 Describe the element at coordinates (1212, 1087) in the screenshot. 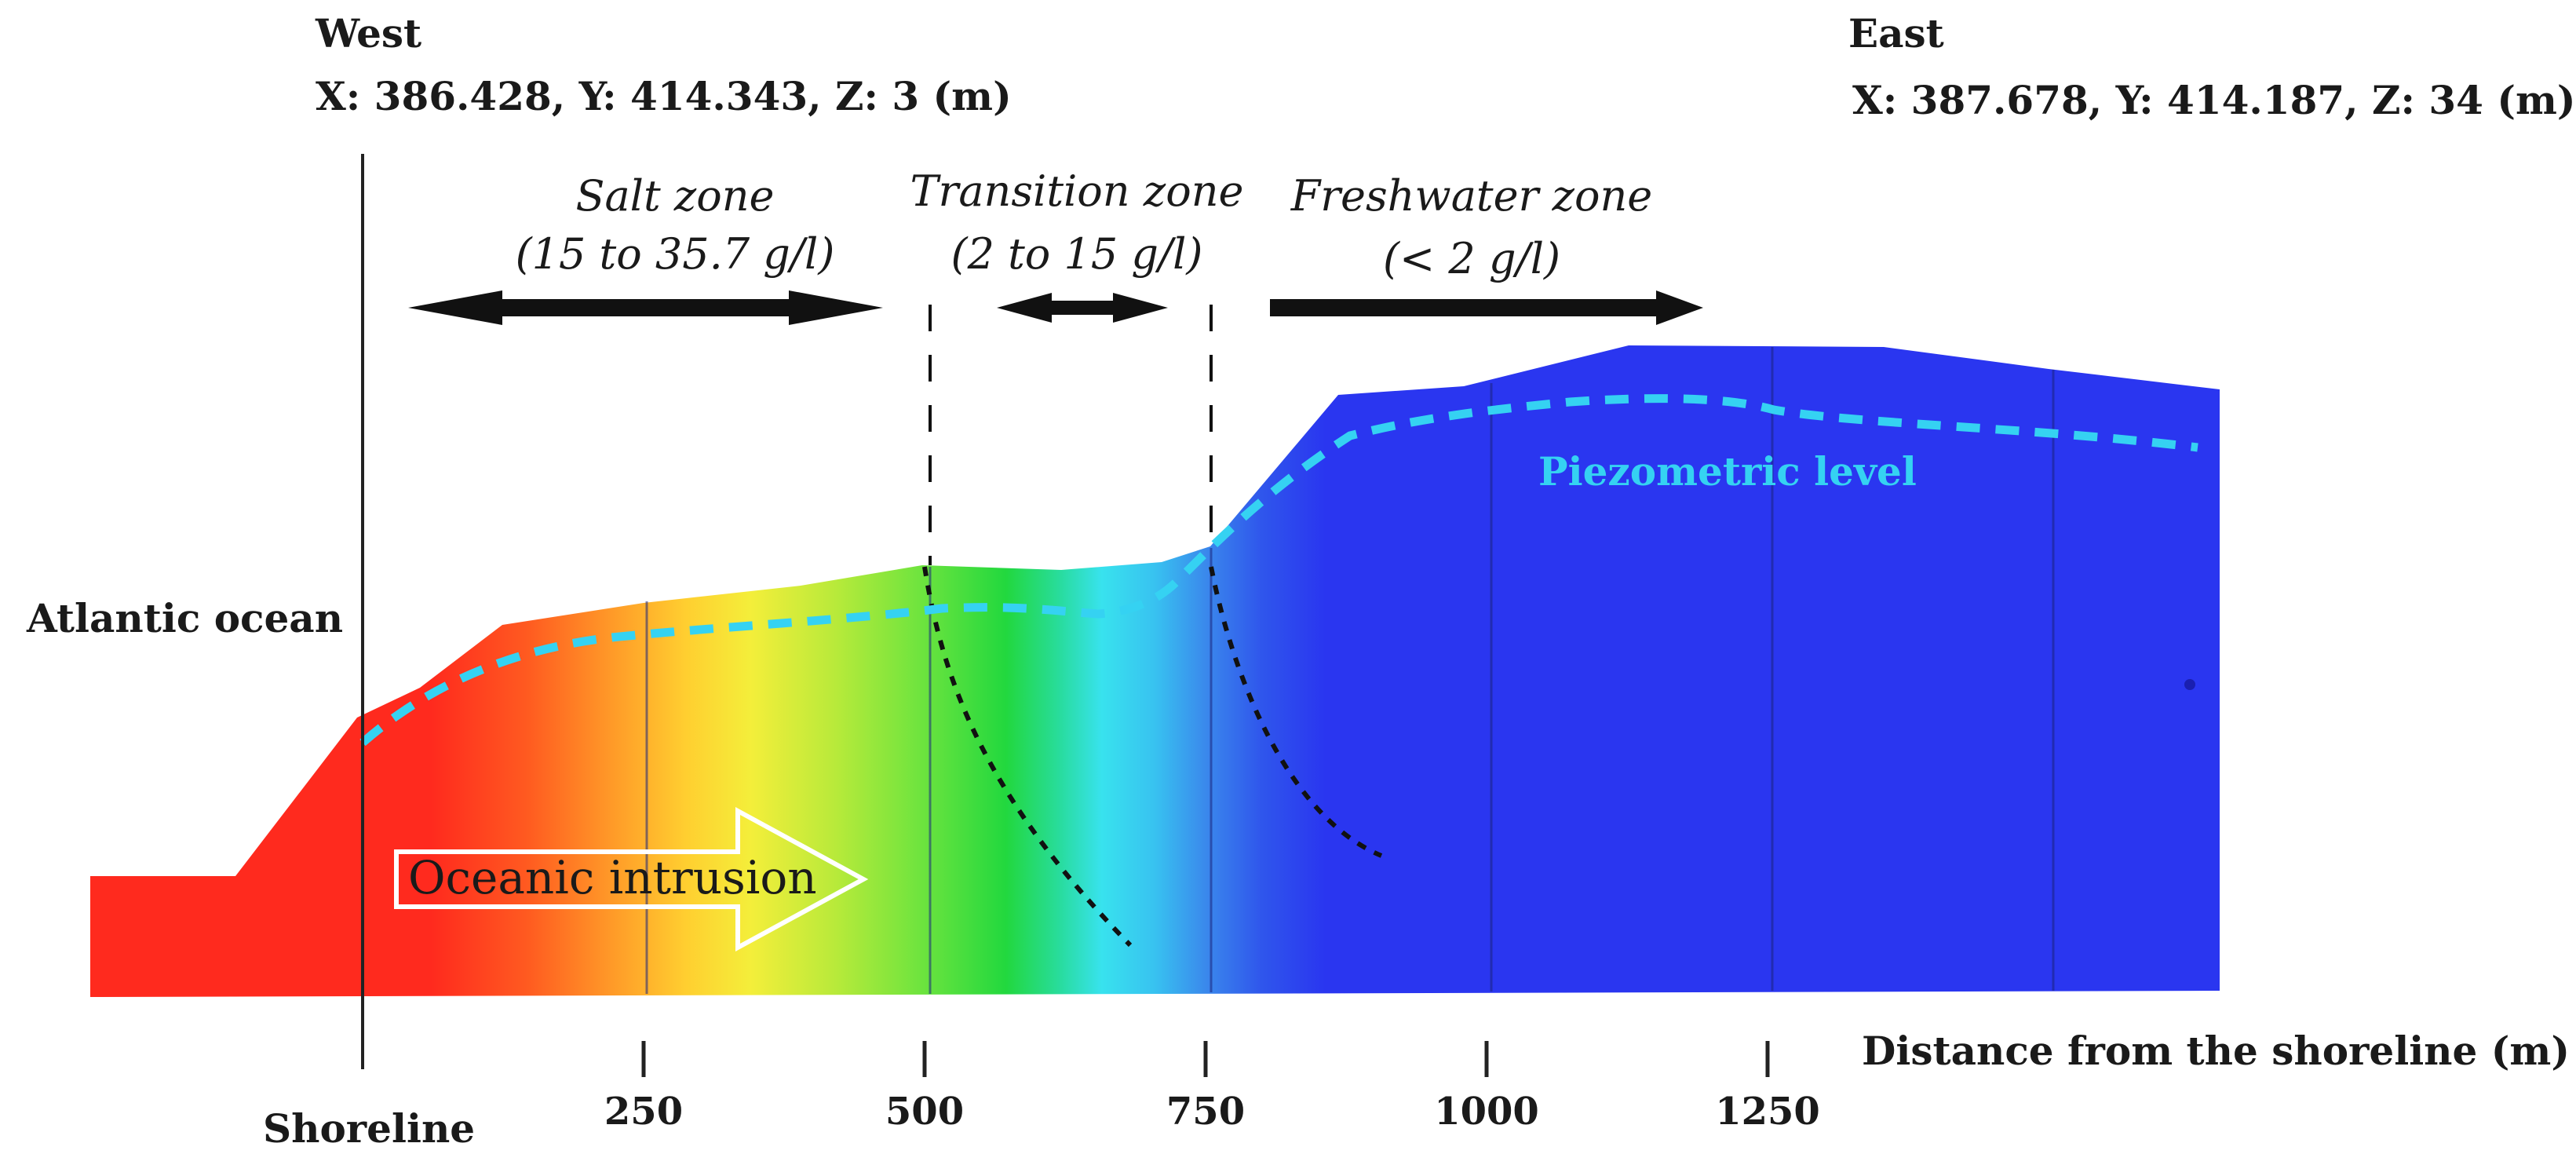

I see `distance-axis: 250 500 750 1000 1250` at that location.